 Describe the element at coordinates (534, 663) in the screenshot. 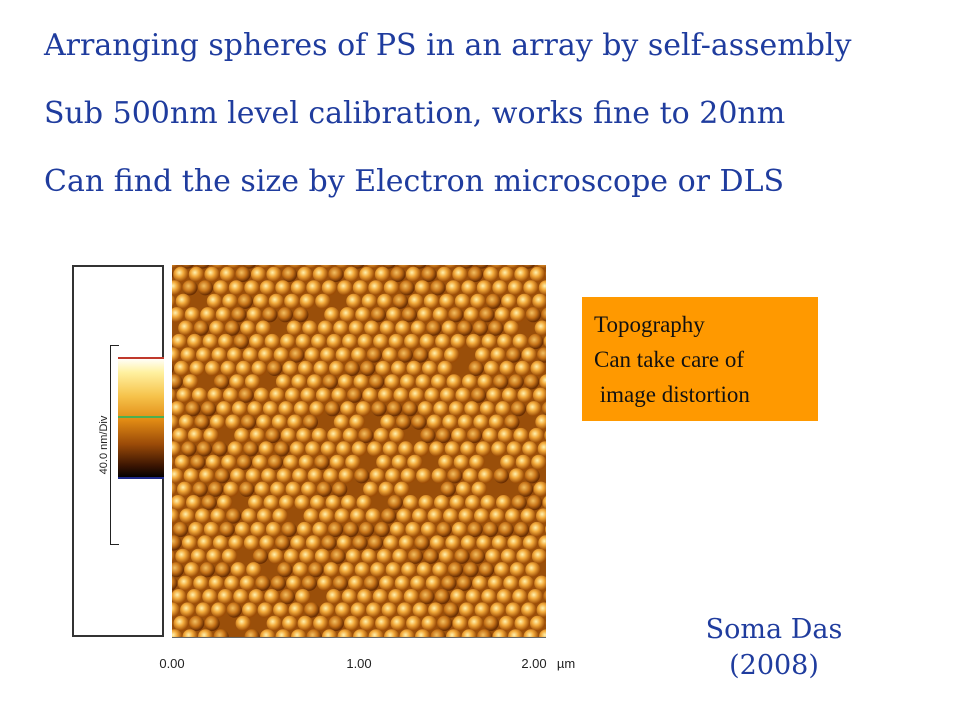

I see `x-tick-label: 2.00` at that location.